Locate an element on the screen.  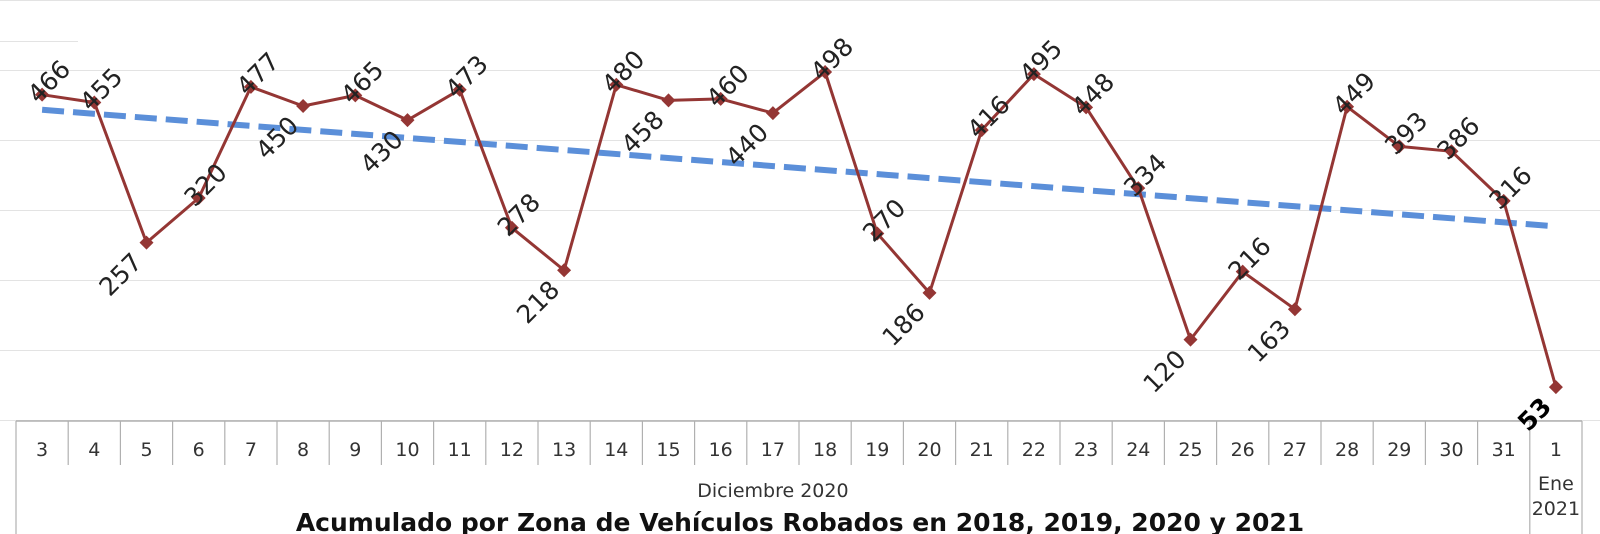
tick-label: 12 is located at coordinates (512, 450).